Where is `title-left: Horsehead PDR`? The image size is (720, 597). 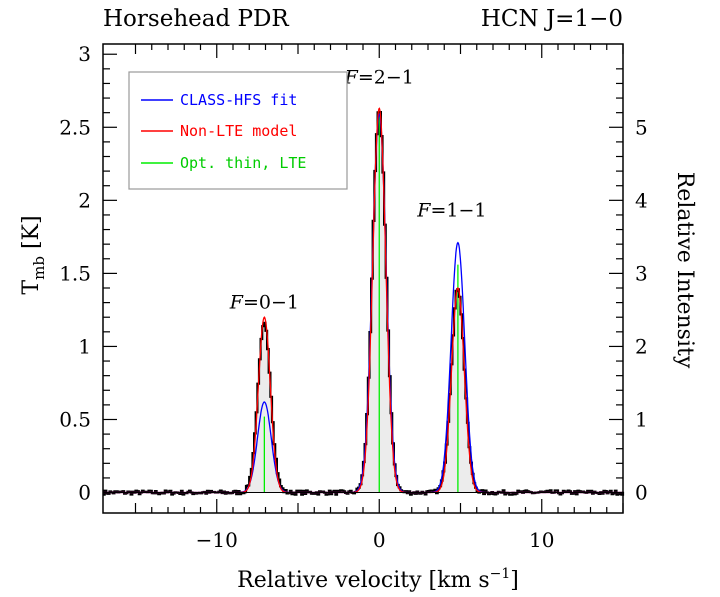
title-left: Horsehead PDR is located at coordinates (196, 19).